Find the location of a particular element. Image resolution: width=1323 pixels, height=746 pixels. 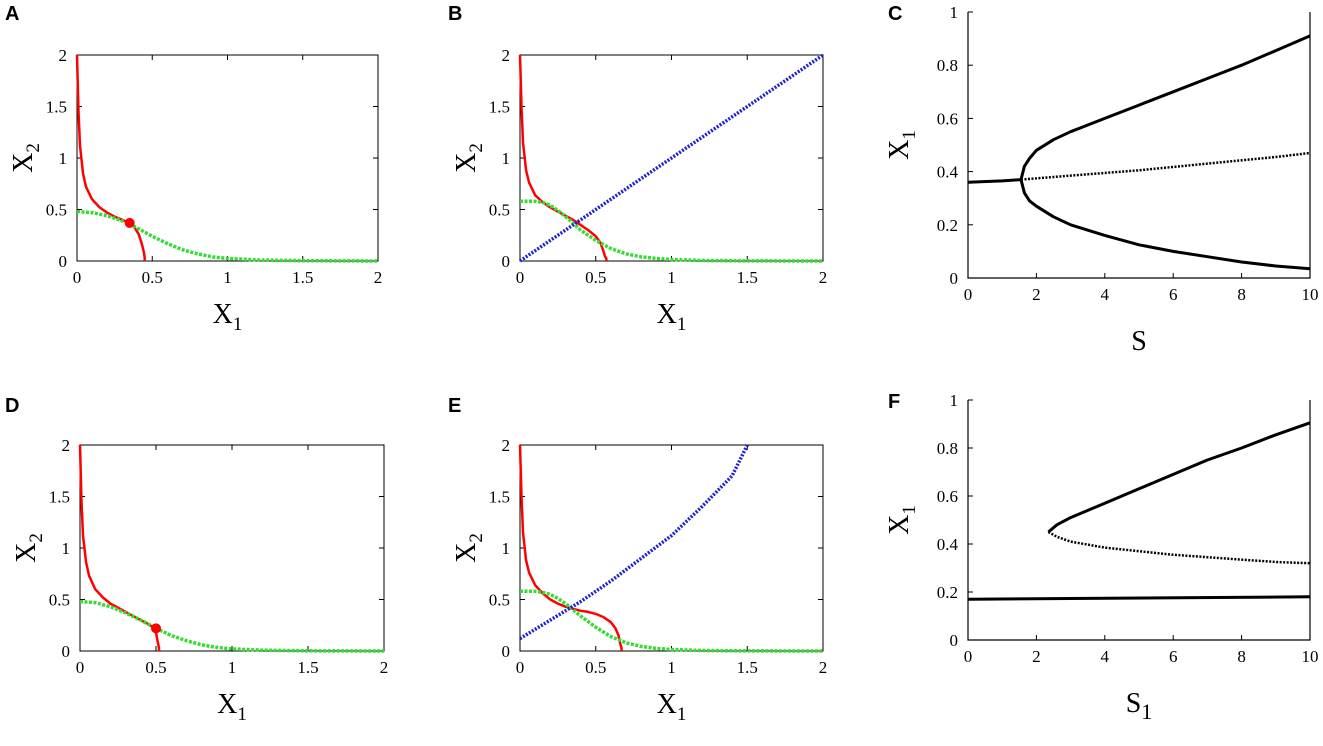

panel-d: D 0 0.5 1 1.5 2 0 0.5 1 1.5 2 X1 X2 is located at coordinates (196, 560).